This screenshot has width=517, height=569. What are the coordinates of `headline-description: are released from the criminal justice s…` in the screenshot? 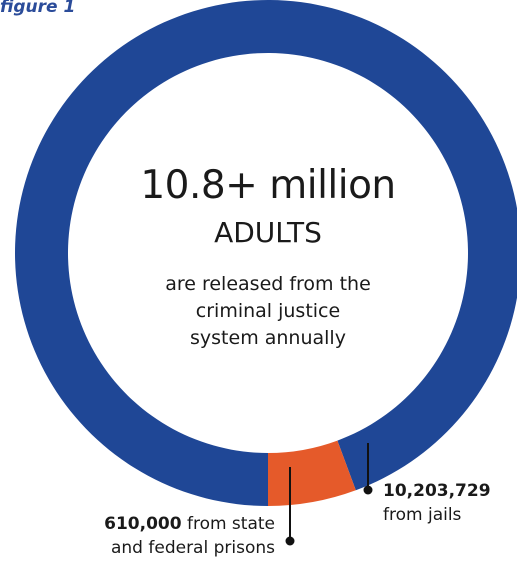 It's located at (268, 311).